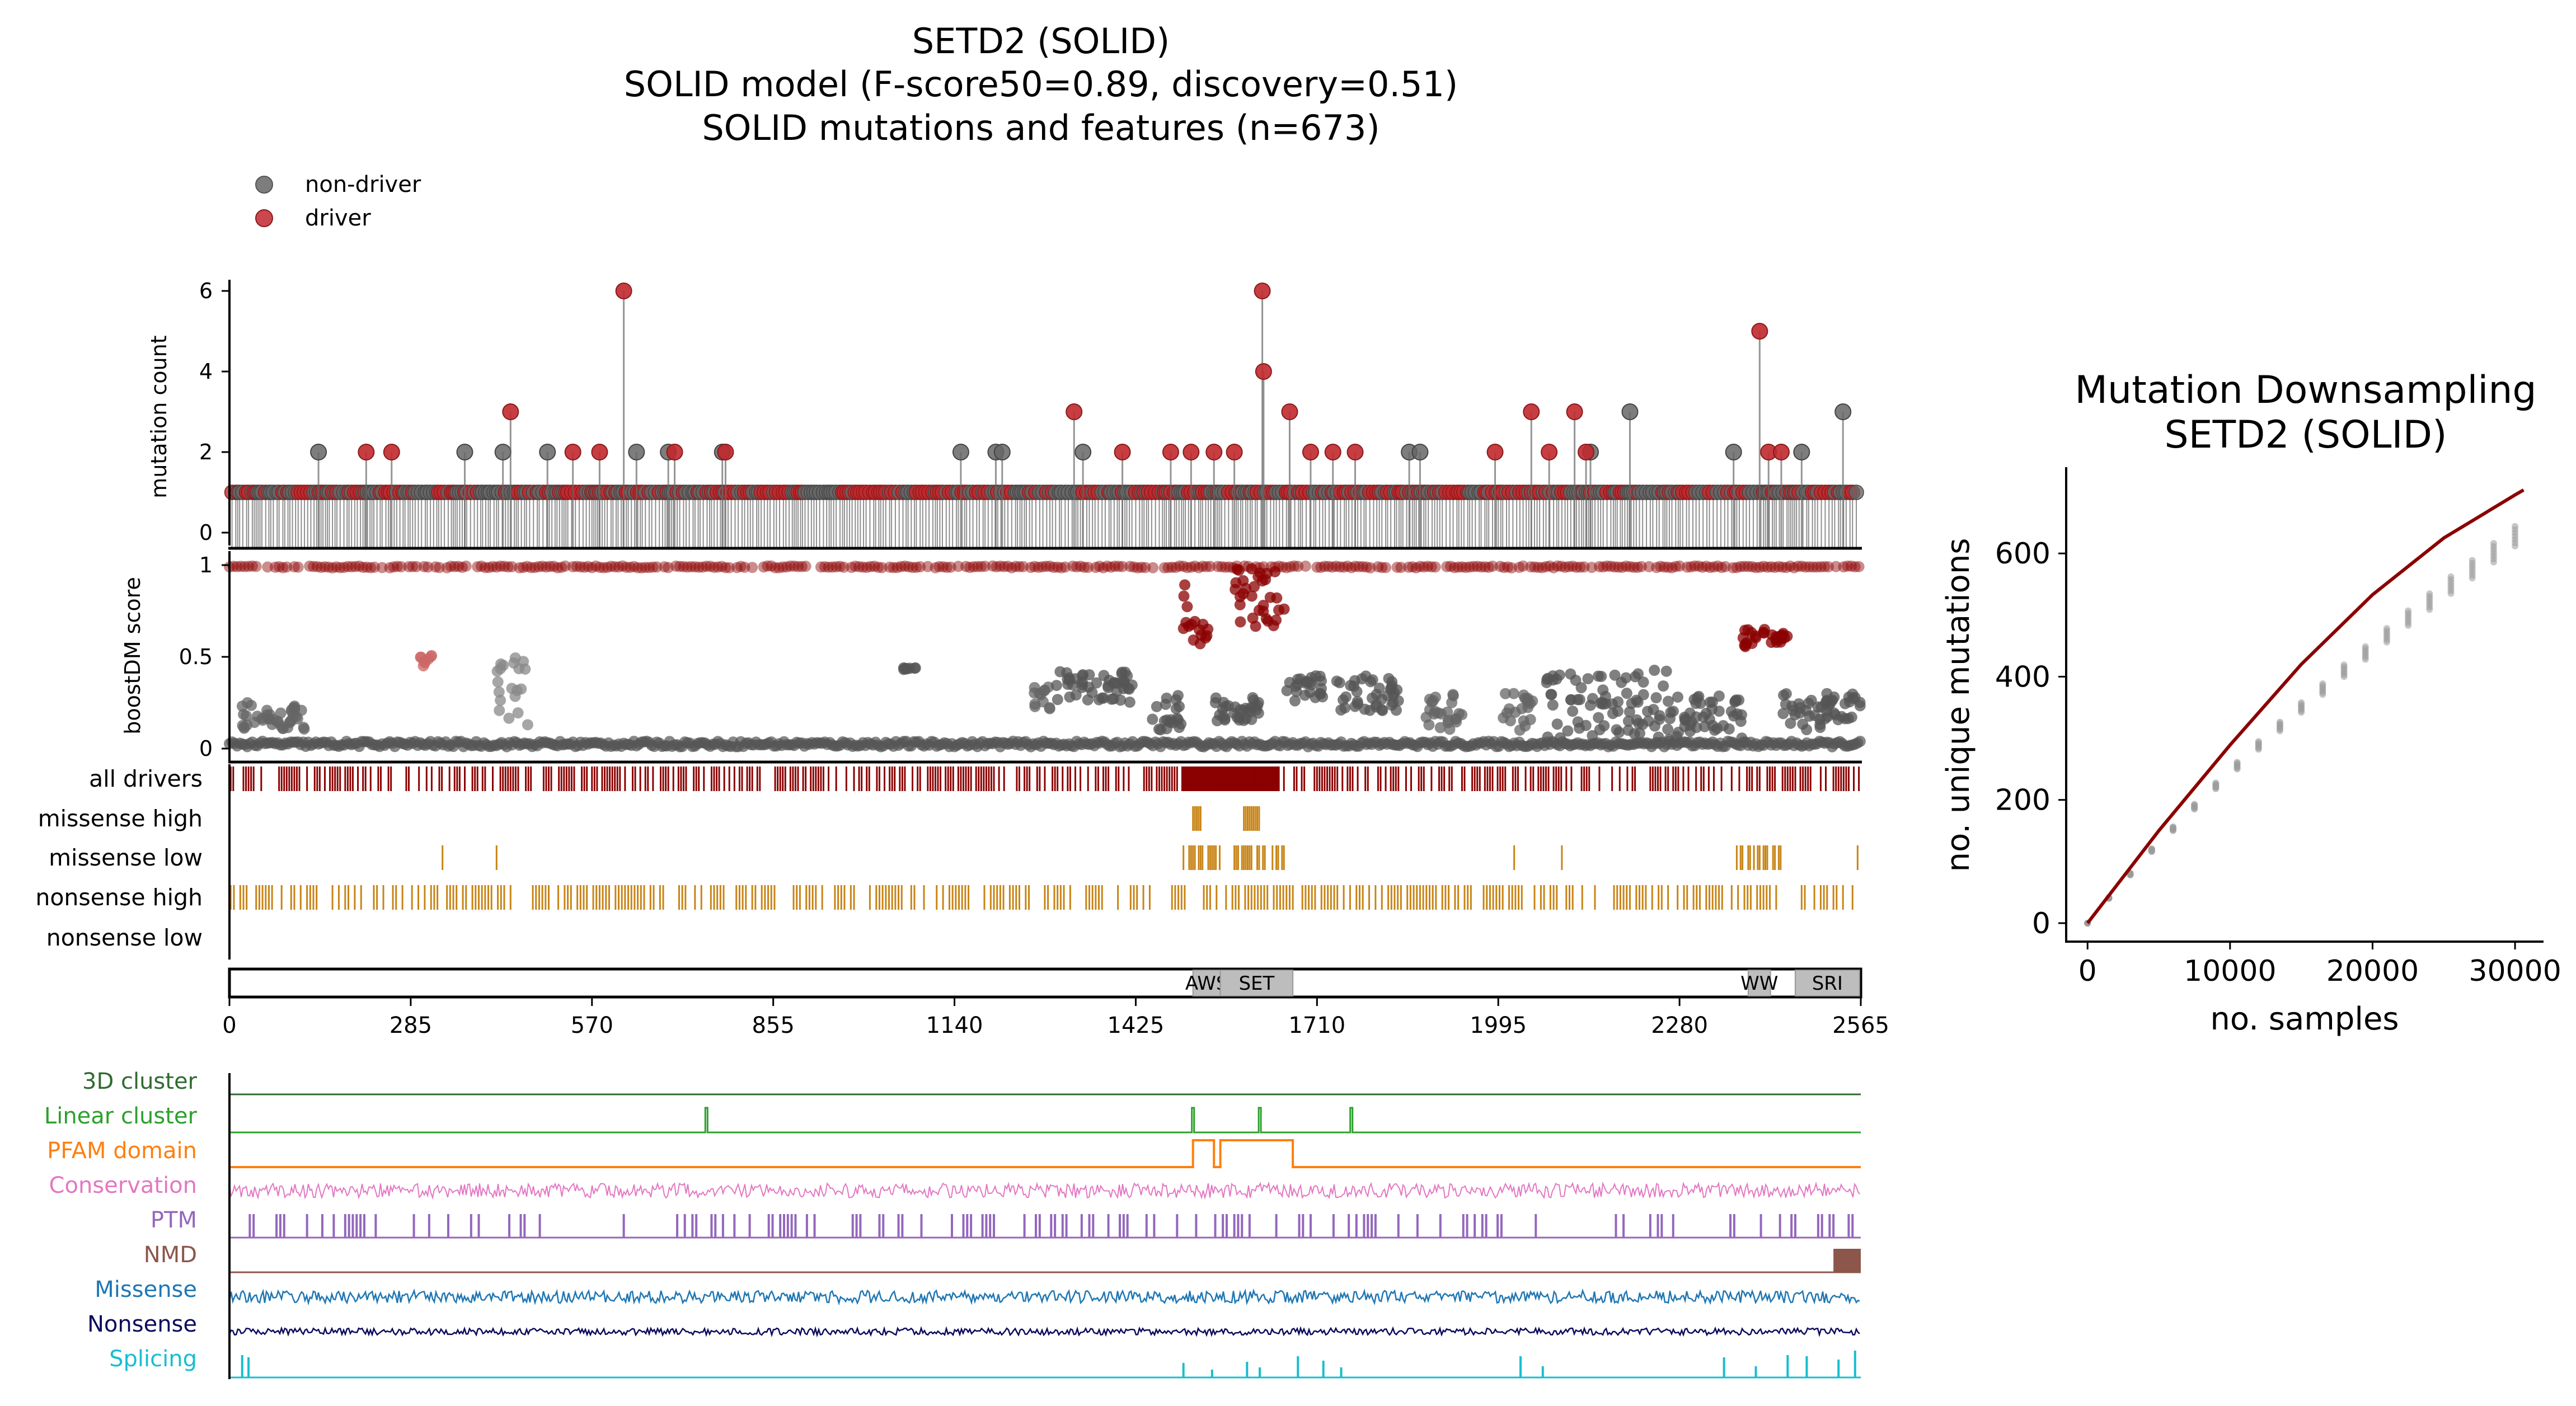 This screenshot has height=1406, width=2576. I want to click on needle-plot: 0 2 4 6 mutation count, so click(1005, 415).